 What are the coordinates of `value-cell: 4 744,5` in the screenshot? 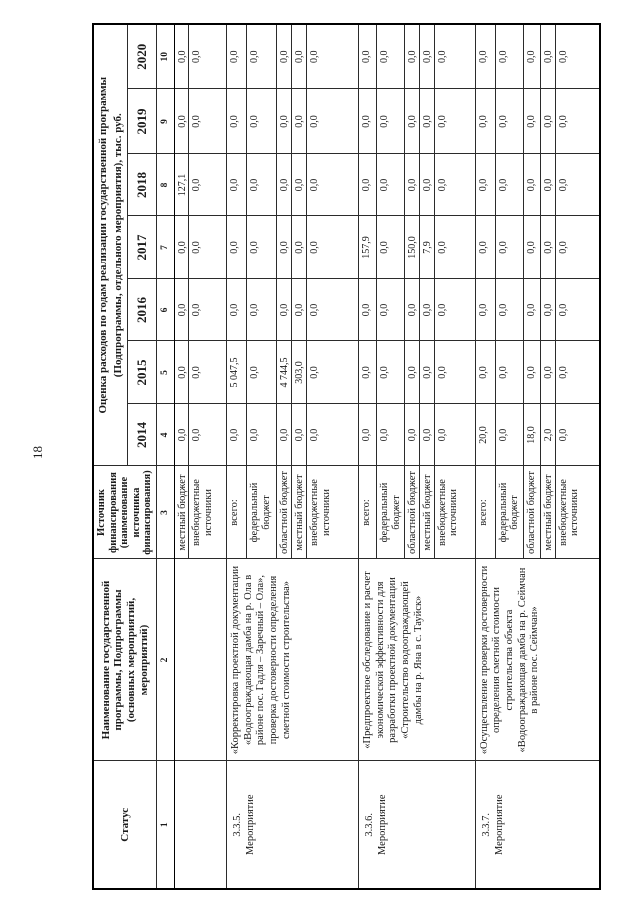 It's located at (284, 372).